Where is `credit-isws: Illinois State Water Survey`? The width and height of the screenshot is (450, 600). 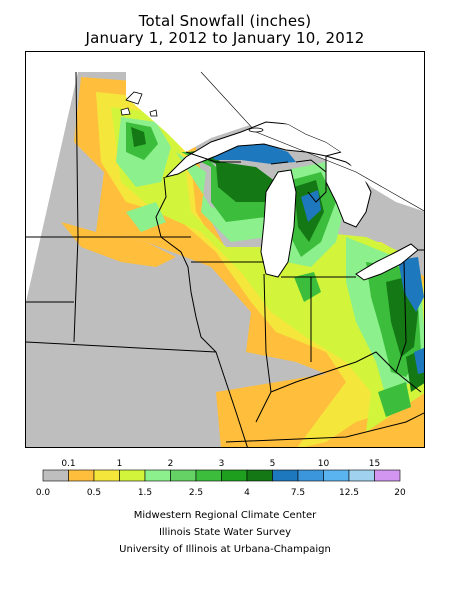 credit-isws: Illinois State Water Survey is located at coordinates (225, 532).